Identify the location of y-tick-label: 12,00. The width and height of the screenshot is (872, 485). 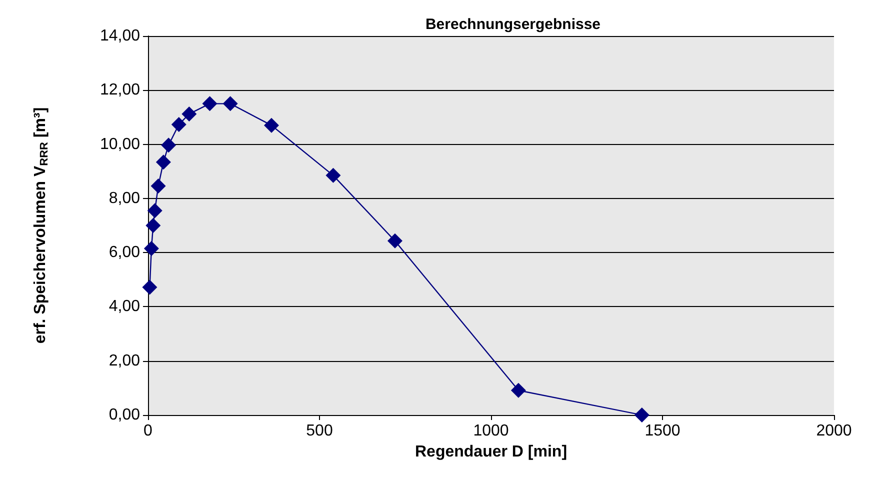
(120, 90).